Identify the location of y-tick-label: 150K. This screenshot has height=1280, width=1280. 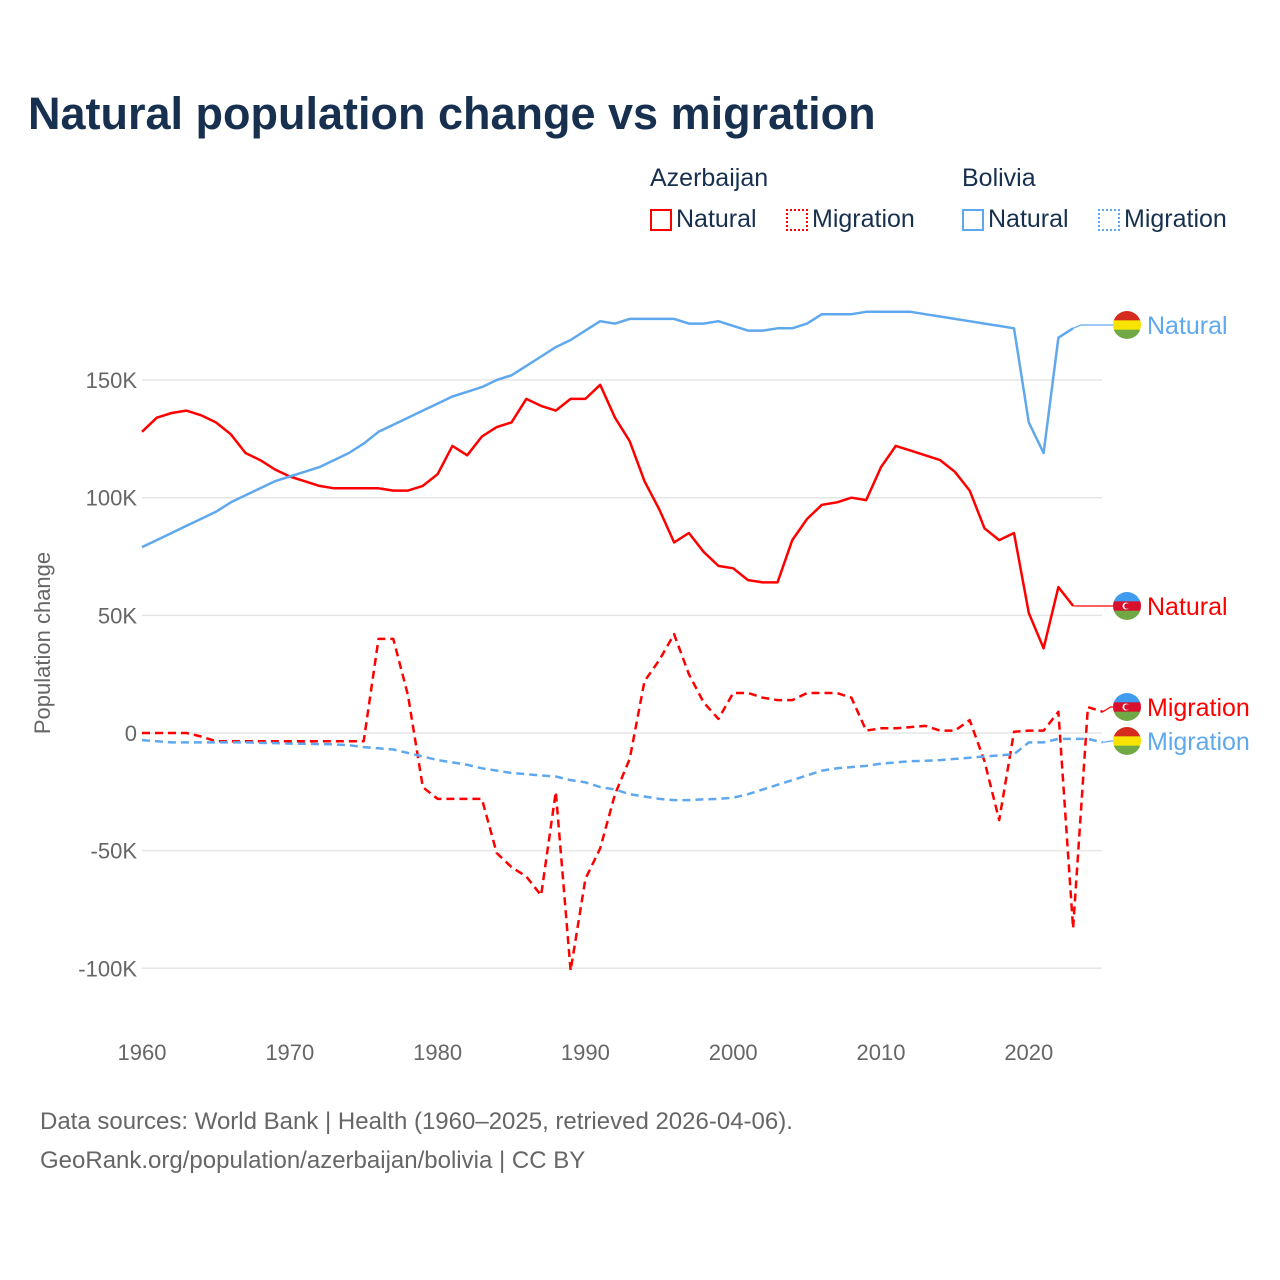
(112, 380).